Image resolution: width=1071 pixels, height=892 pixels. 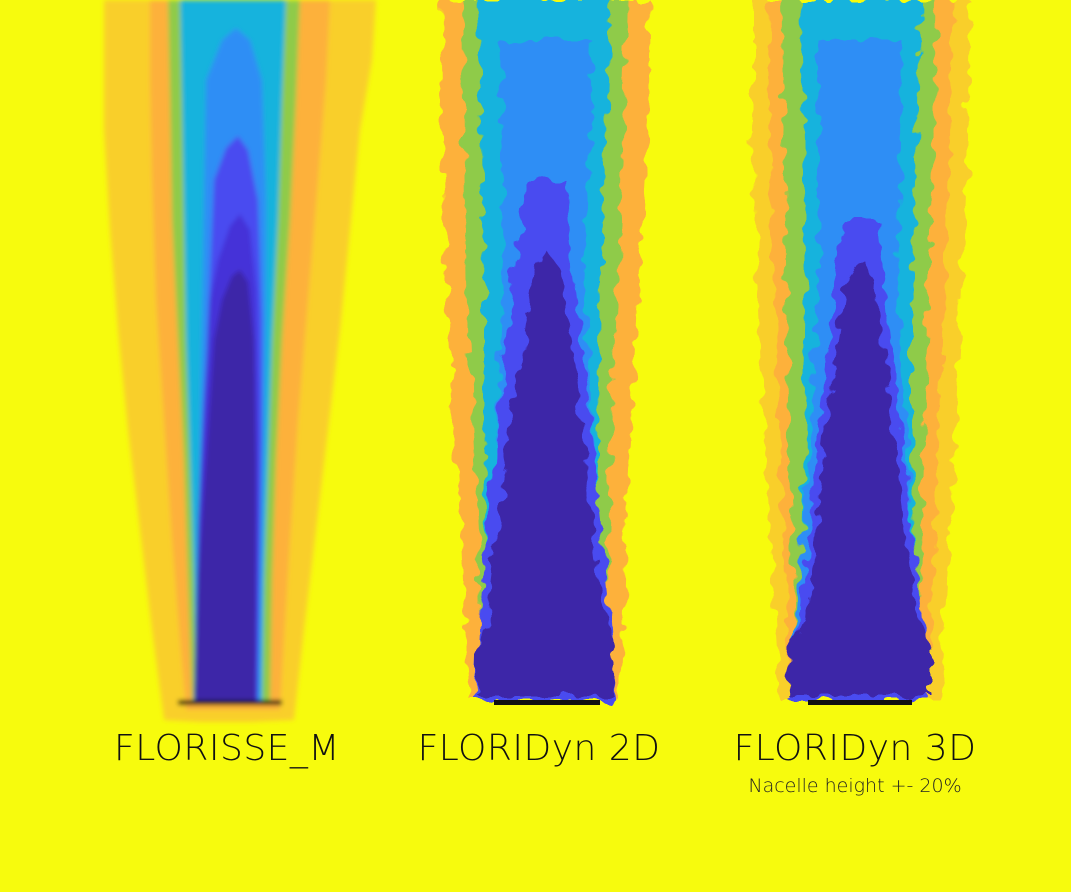 I want to click on panel-subtitle-floridyn-3d: Nacelle height +- 20%, so click(x=855, y=786).